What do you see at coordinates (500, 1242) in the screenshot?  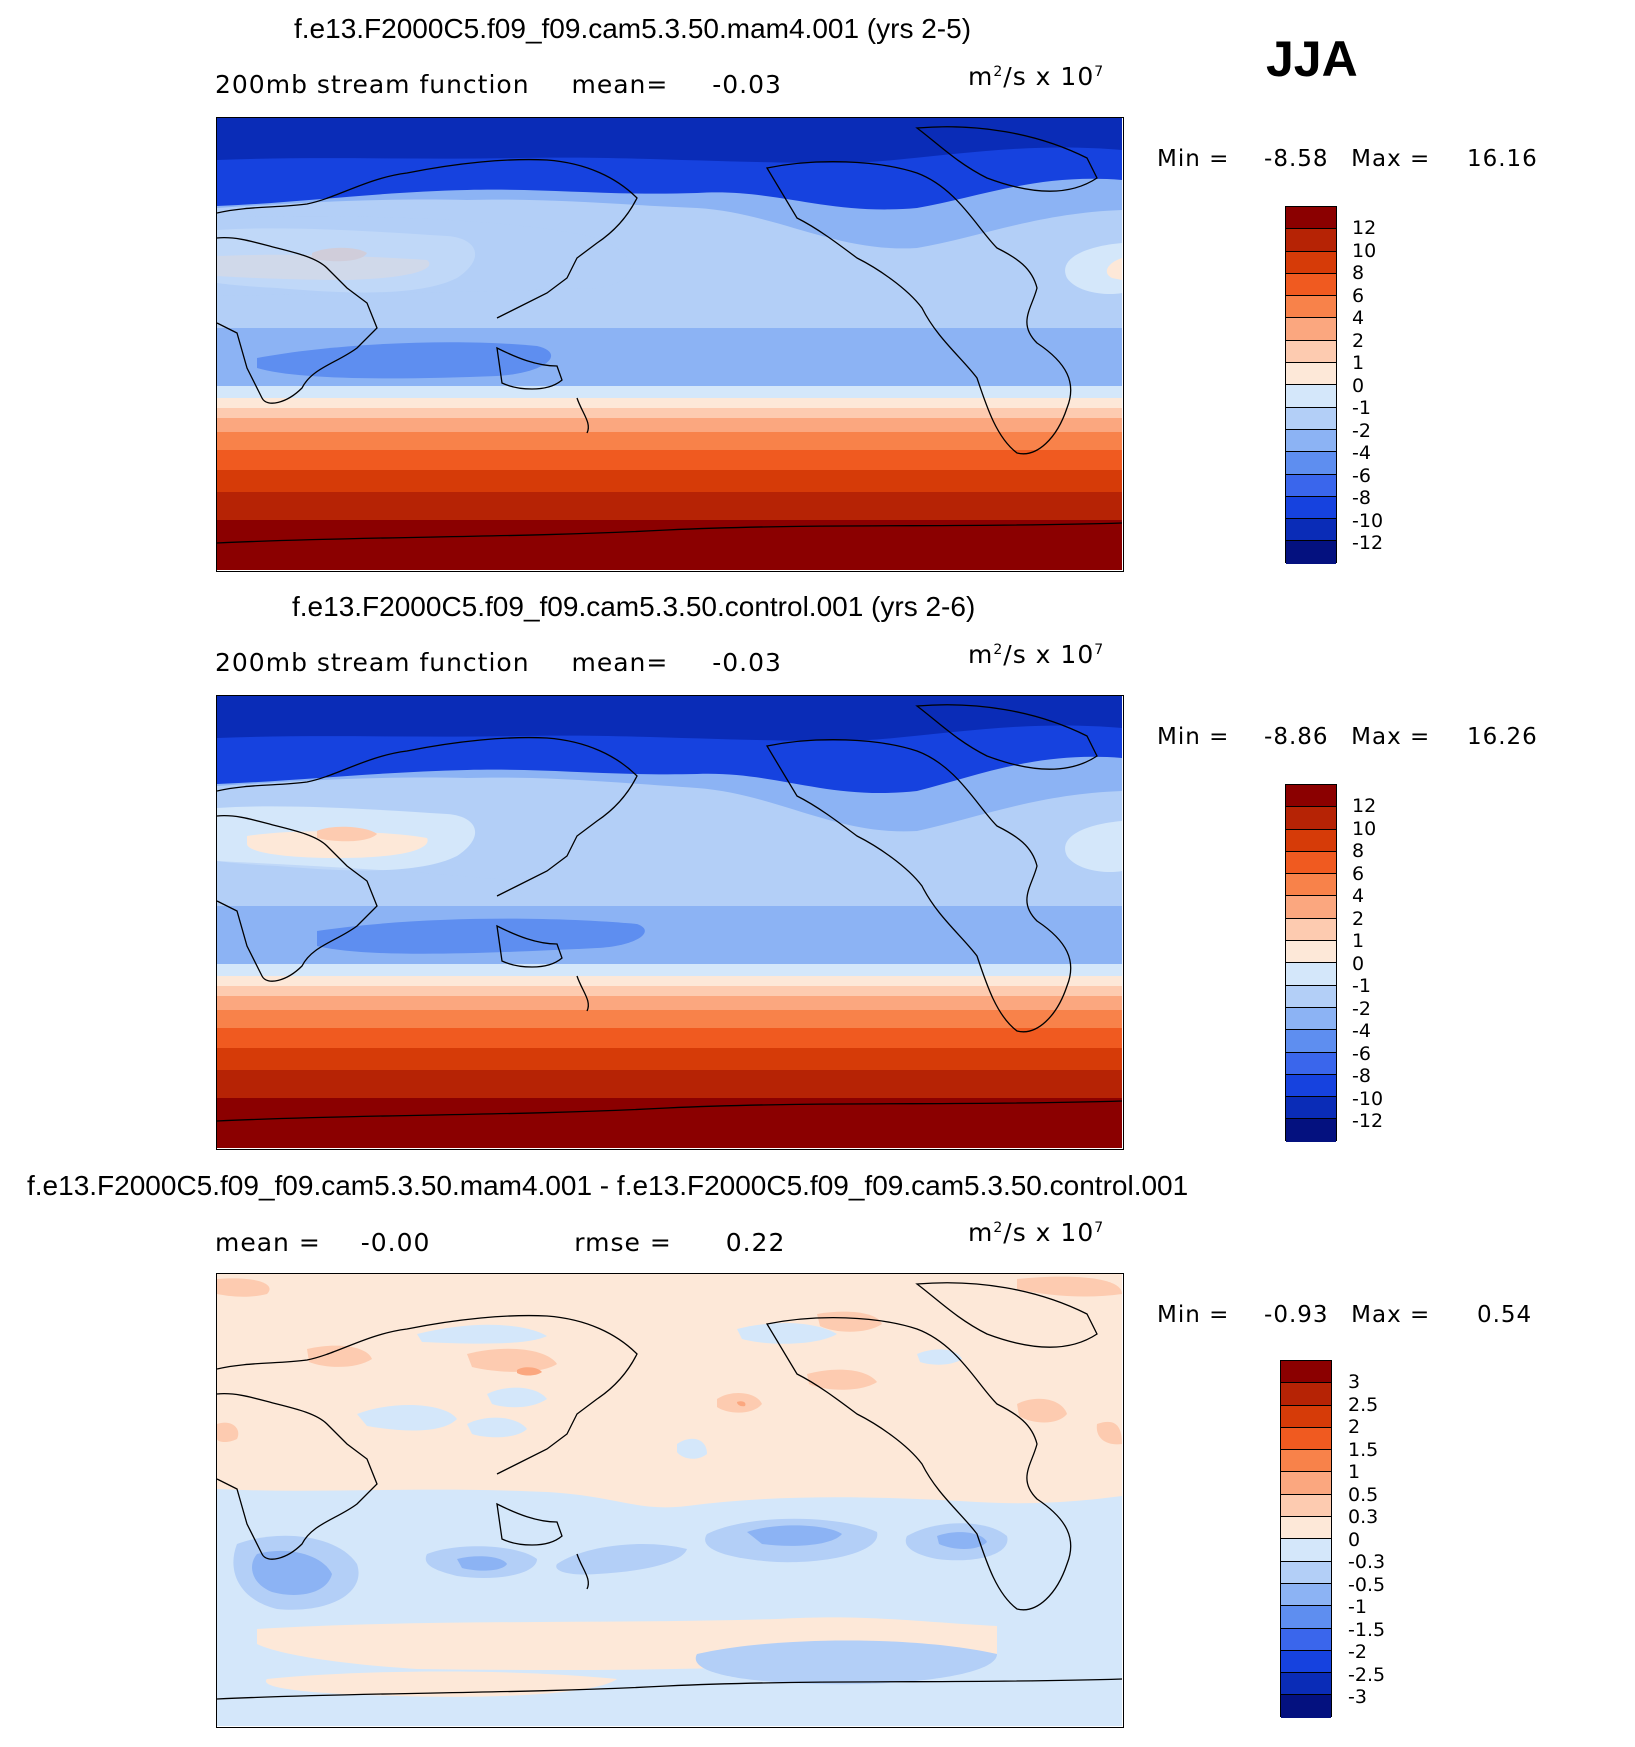 I see `panel-3-subtitle: mean = -0.00 rmse = 0.22` at bounding box center [500, 1242].